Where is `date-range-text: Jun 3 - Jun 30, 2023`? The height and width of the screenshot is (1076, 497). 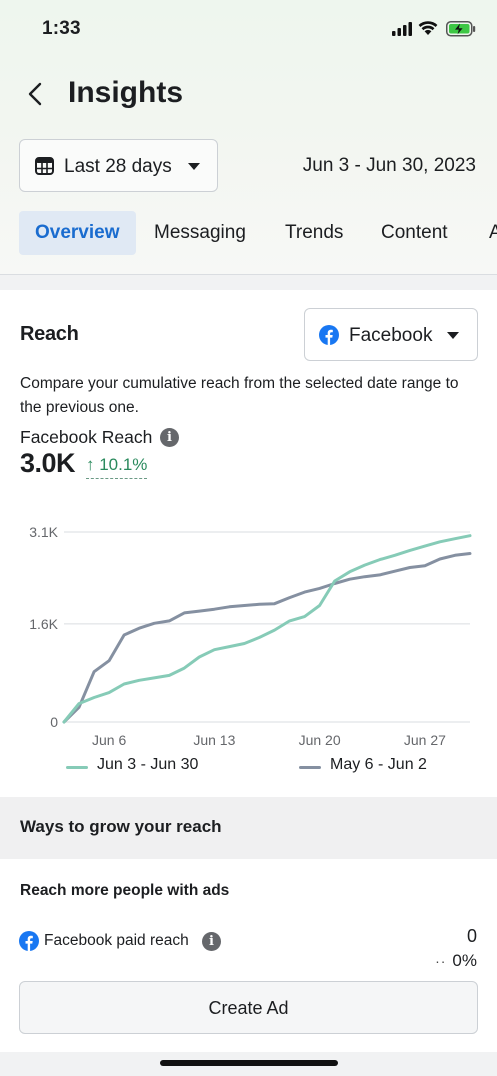
date-range-text: Jun 3 - Jun 30, 2023 is located at coordinates (389, 165).